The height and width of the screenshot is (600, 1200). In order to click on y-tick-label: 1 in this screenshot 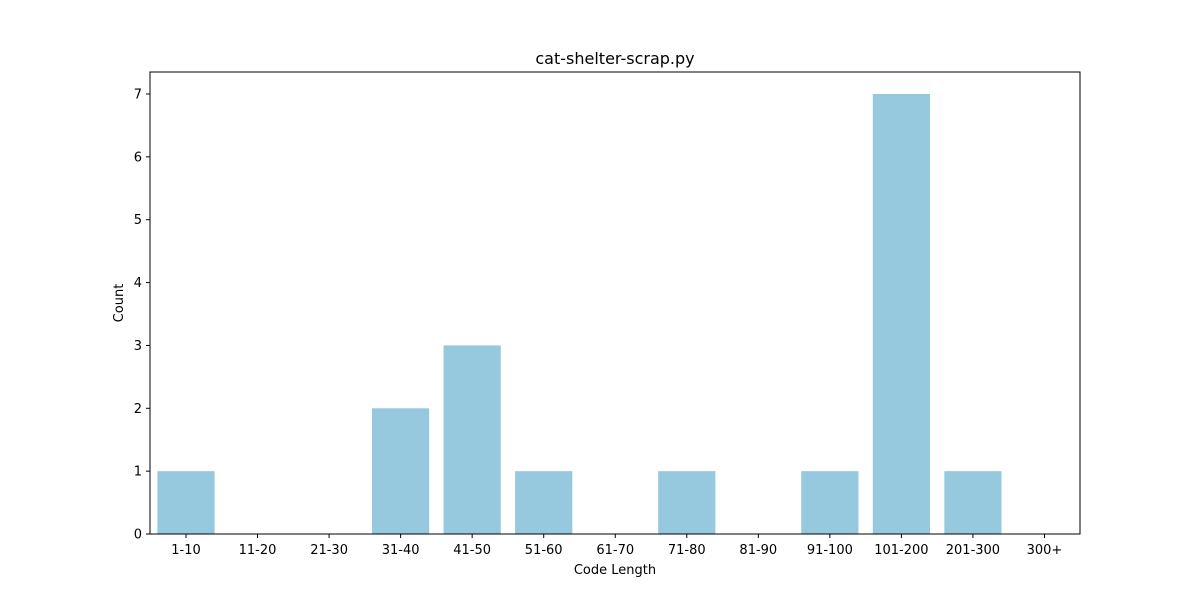, I will do `click(138, 472)`.